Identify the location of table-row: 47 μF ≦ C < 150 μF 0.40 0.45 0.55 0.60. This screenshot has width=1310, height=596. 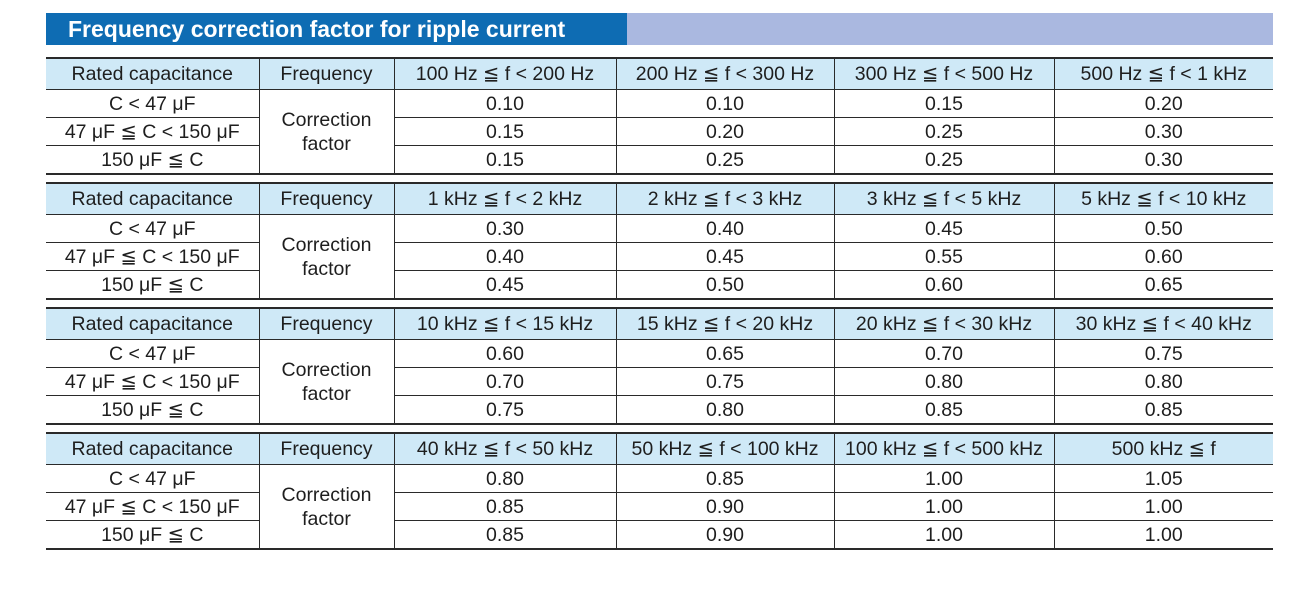
(659, 256).